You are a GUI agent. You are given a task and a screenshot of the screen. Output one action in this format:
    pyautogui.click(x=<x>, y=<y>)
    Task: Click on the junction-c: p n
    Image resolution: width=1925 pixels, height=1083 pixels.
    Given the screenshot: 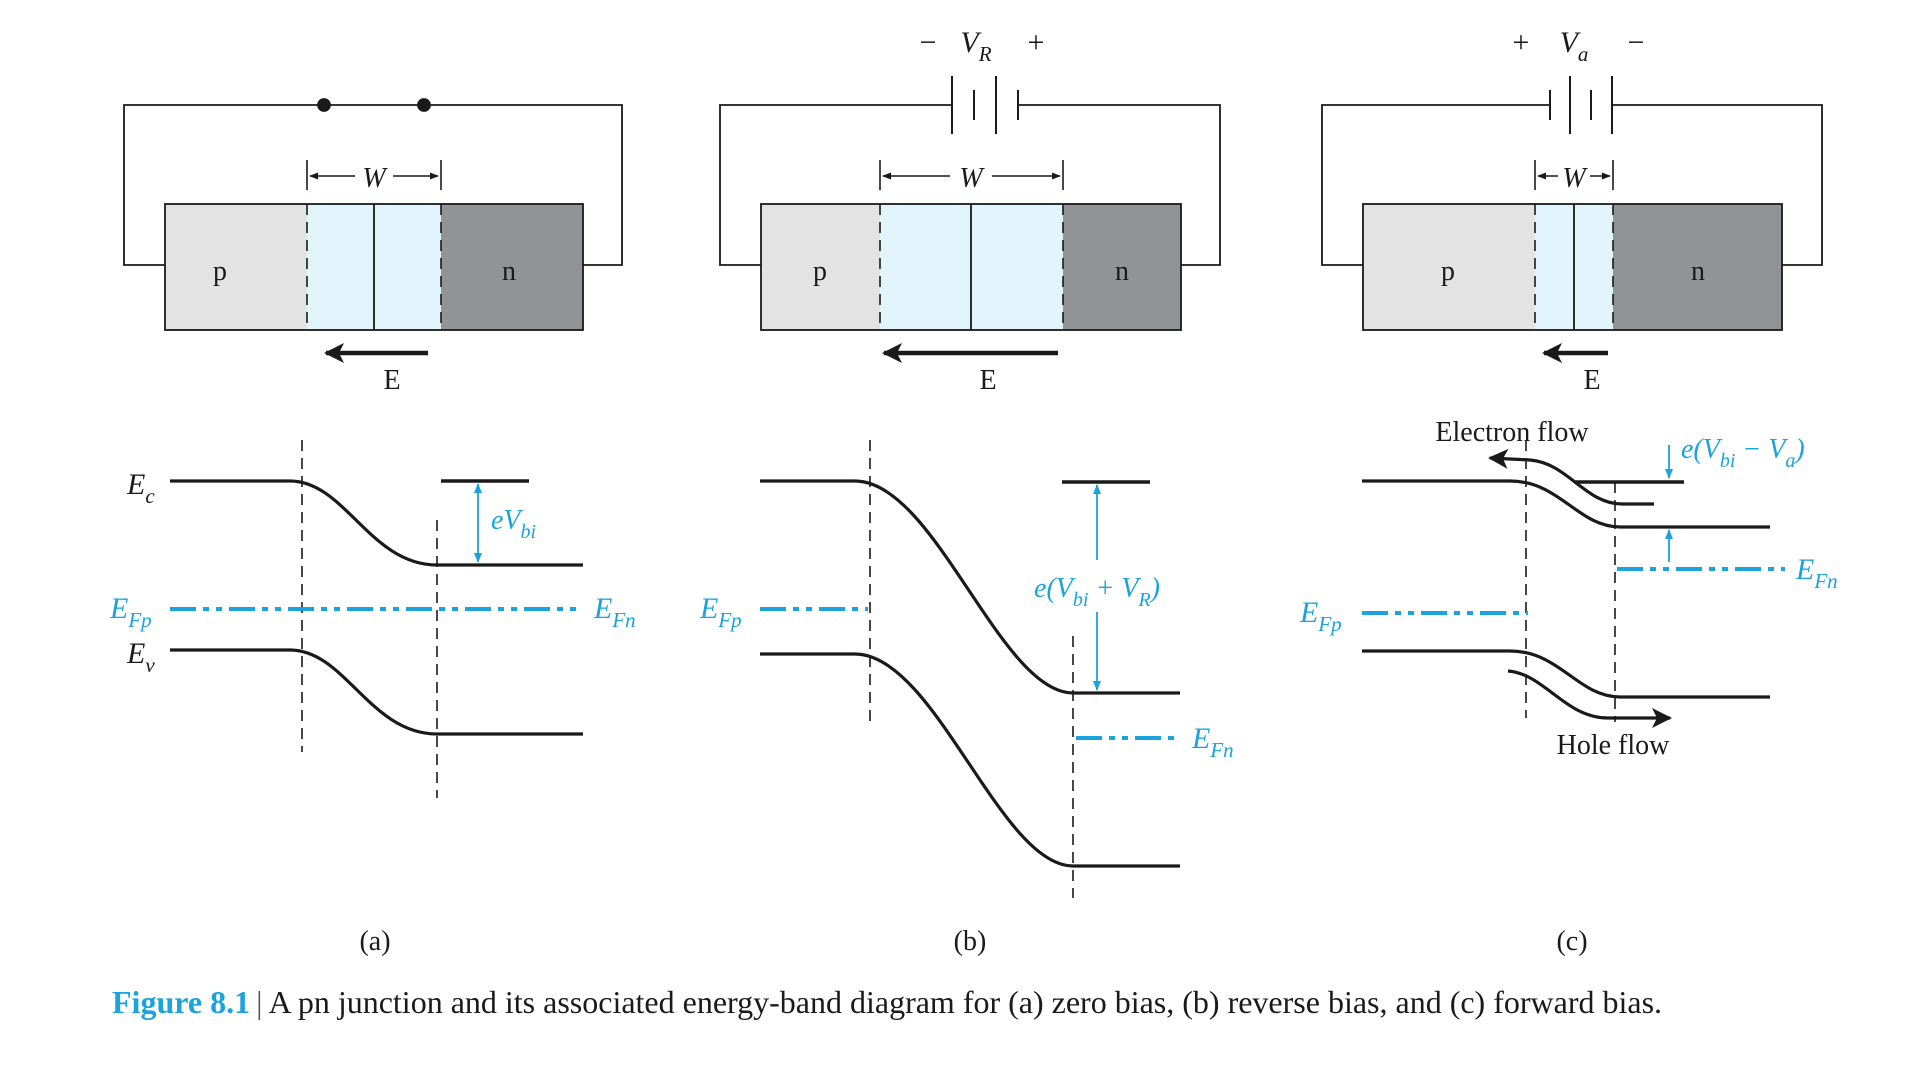 What is the action you would take?
    pyautogui.click(x=1572, y=267)
    